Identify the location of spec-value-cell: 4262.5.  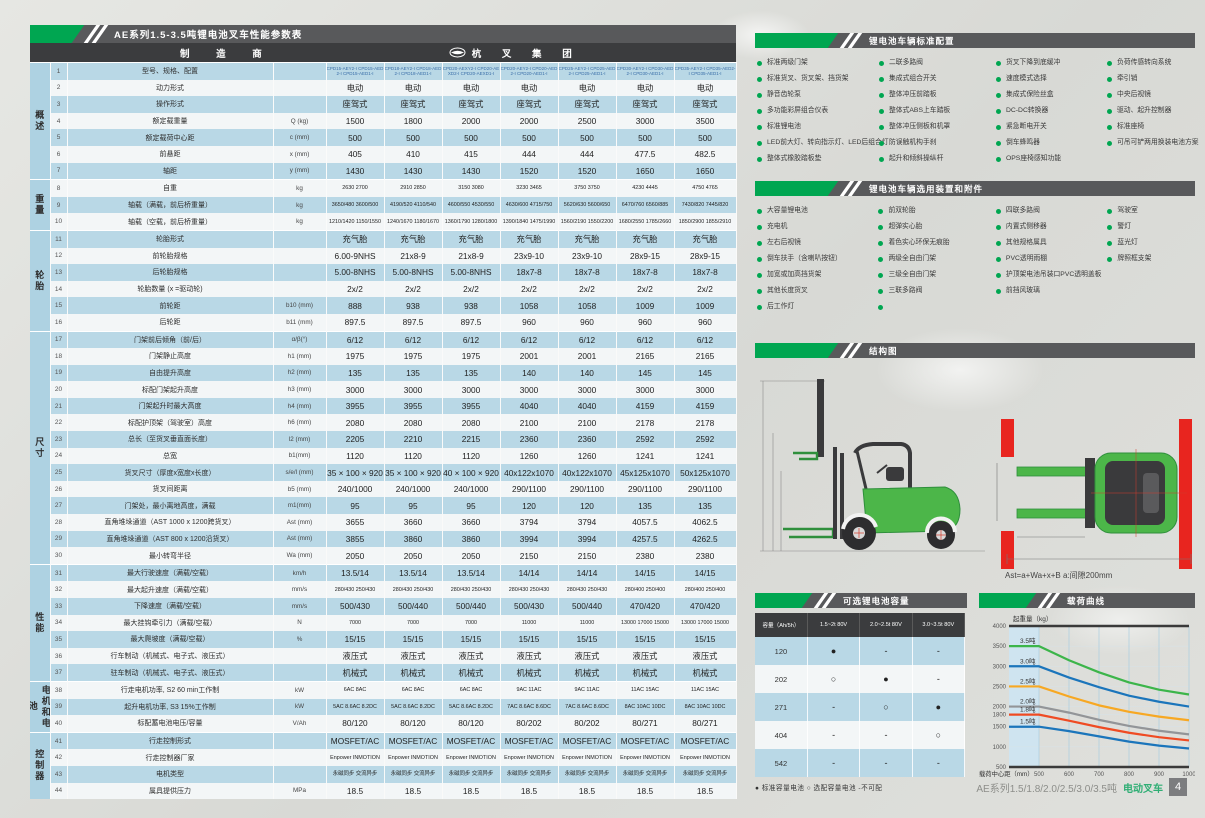
(705, 539).